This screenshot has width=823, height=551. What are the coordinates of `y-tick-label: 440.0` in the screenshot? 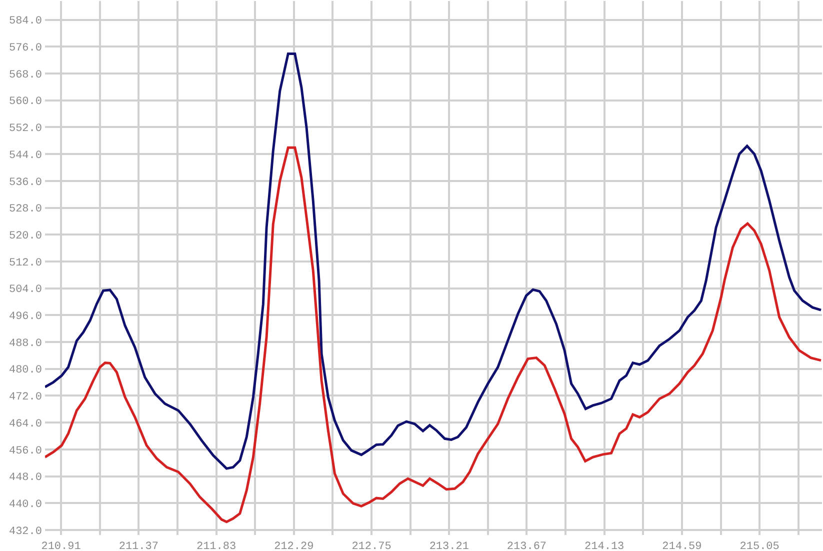 It's located at (25, 504).